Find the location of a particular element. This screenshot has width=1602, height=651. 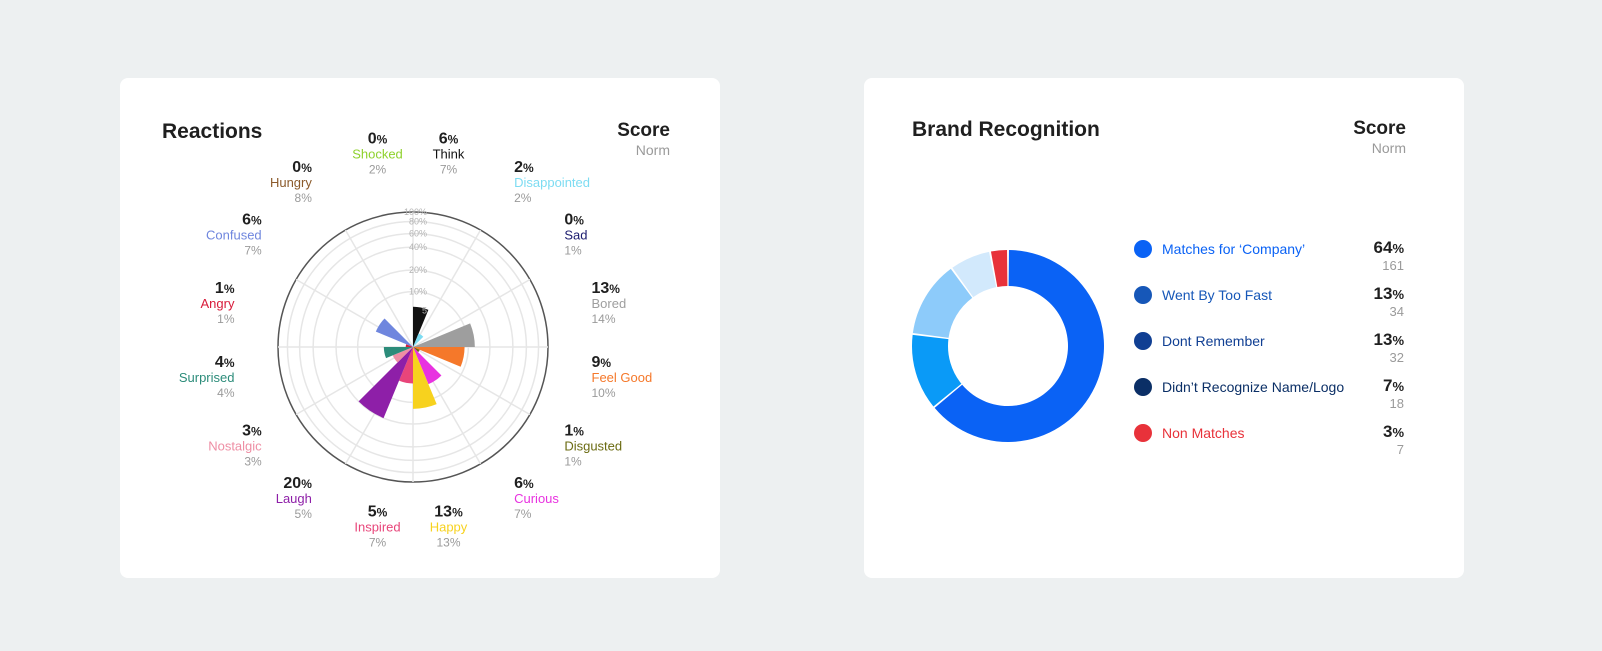

score-value: 4% is located at coordinates (225, 362).